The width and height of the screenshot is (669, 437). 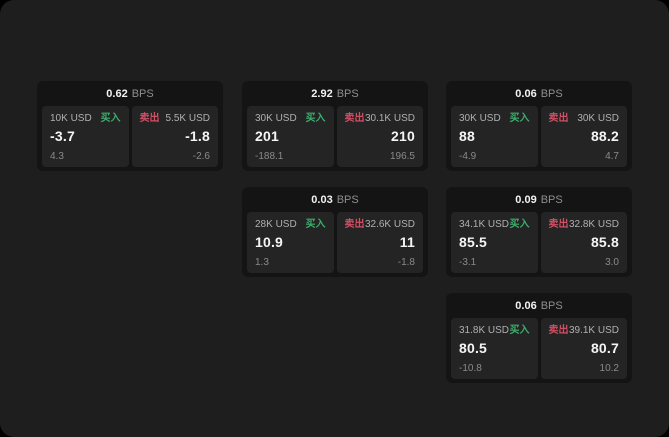 I want to click on bps-value: 0.09, so click(x=526, y=199).